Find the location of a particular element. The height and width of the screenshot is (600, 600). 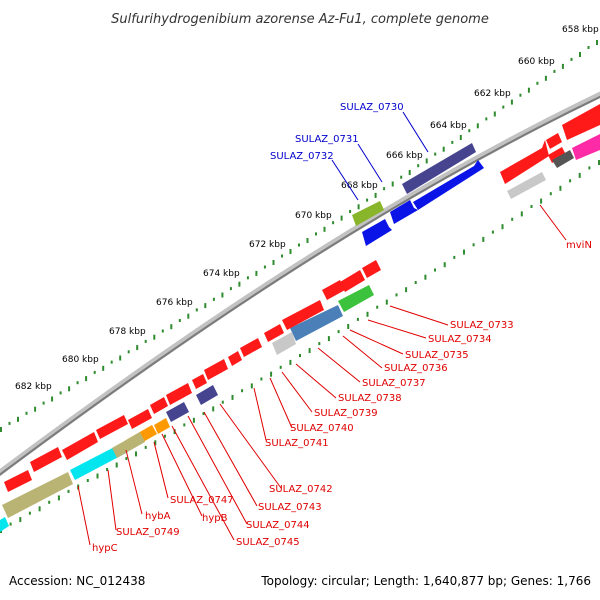

gene-label: SULAZ_0737 is located at coordinates (394, 383).